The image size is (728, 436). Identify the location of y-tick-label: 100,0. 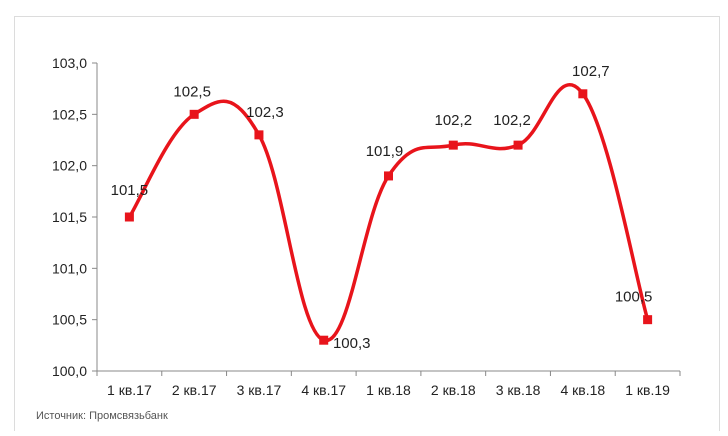
(69, 371).